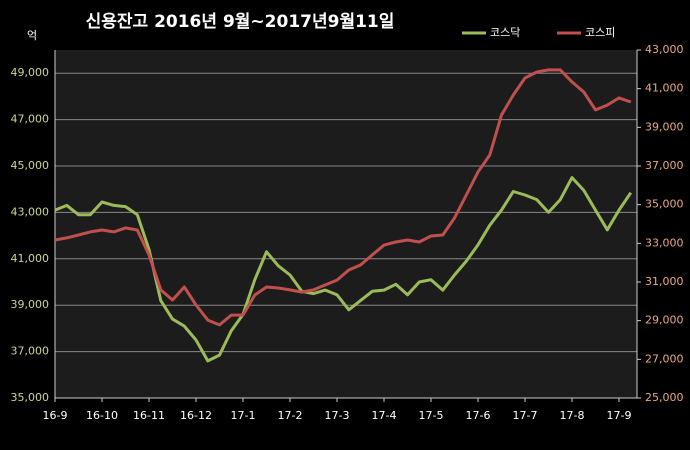 This screenshot has height=450, width=690. Describe the element at coordinates (196, 415) in the screenshot. I see `x-tick-label: 16-12` at that location.